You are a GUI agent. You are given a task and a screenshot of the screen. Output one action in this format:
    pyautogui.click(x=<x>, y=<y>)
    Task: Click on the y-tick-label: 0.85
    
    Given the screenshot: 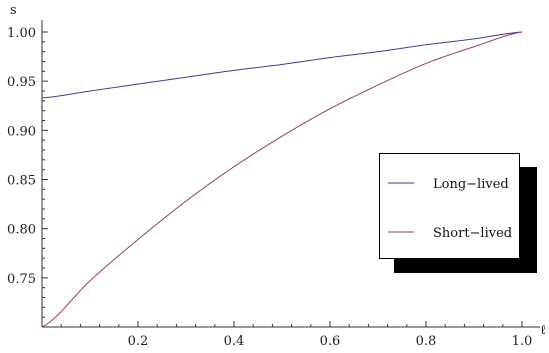 What is the action you would take?
    pyautogui.click(x=21, y=181)
    